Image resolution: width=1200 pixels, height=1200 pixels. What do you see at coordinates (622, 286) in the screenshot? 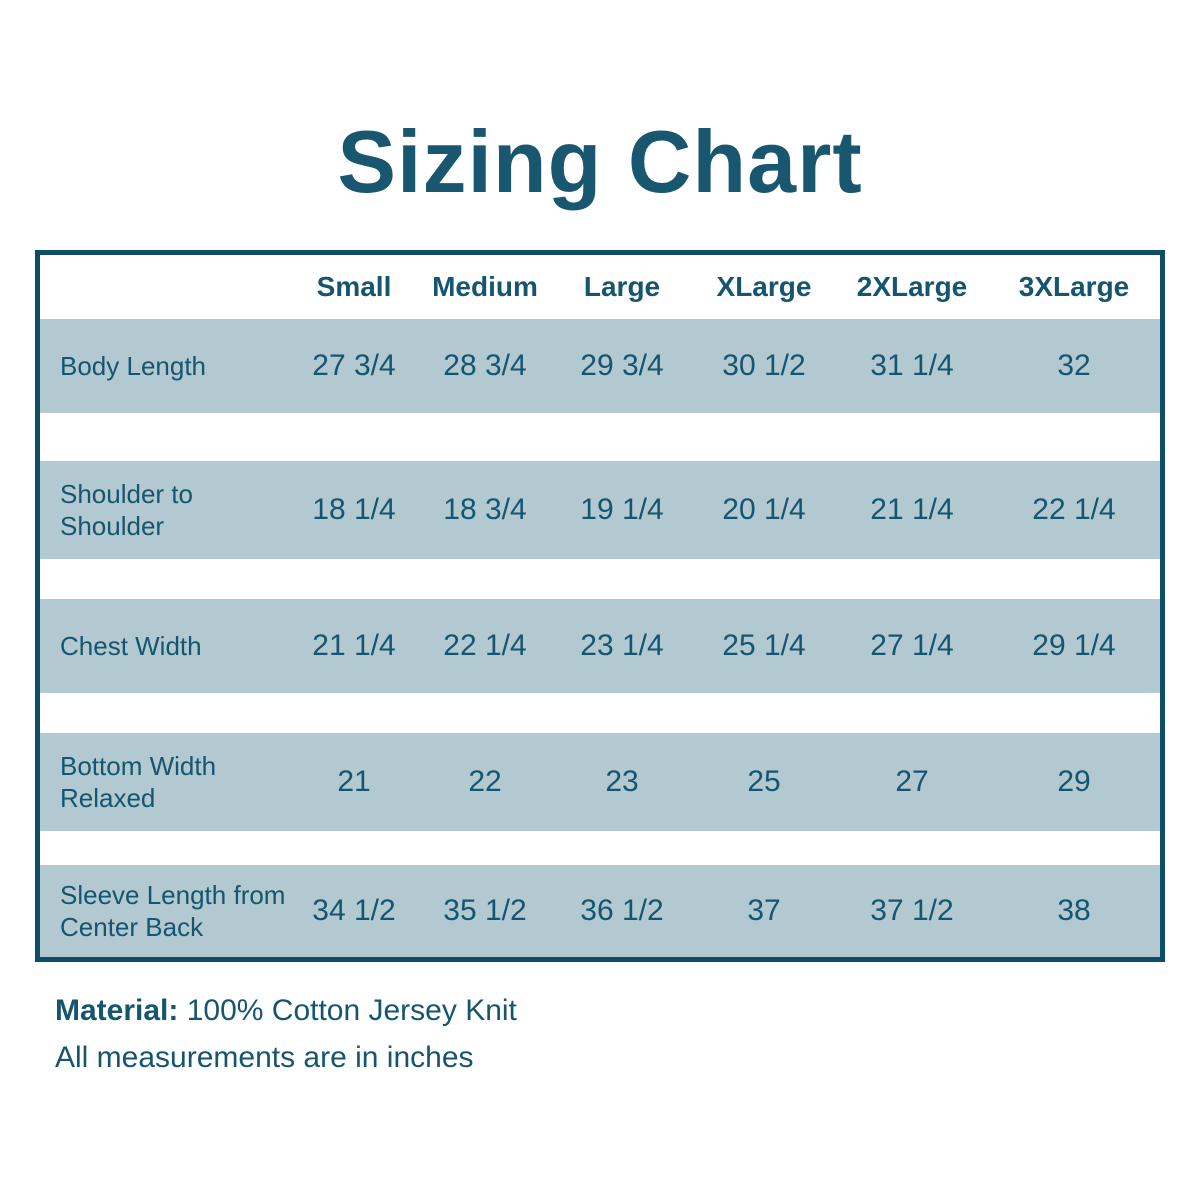
I see `column-header-large: Large` at bounding box center [622, 286].